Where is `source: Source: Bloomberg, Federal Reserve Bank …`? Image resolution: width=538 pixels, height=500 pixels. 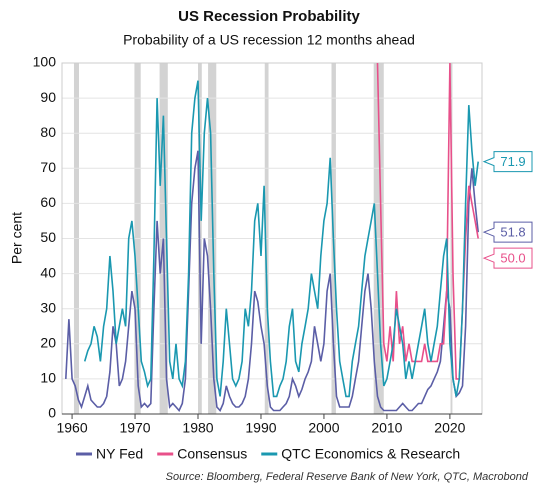
source: Source: Bloomberg, Federal Reserve Bank … is located at coordinates (347, 477).